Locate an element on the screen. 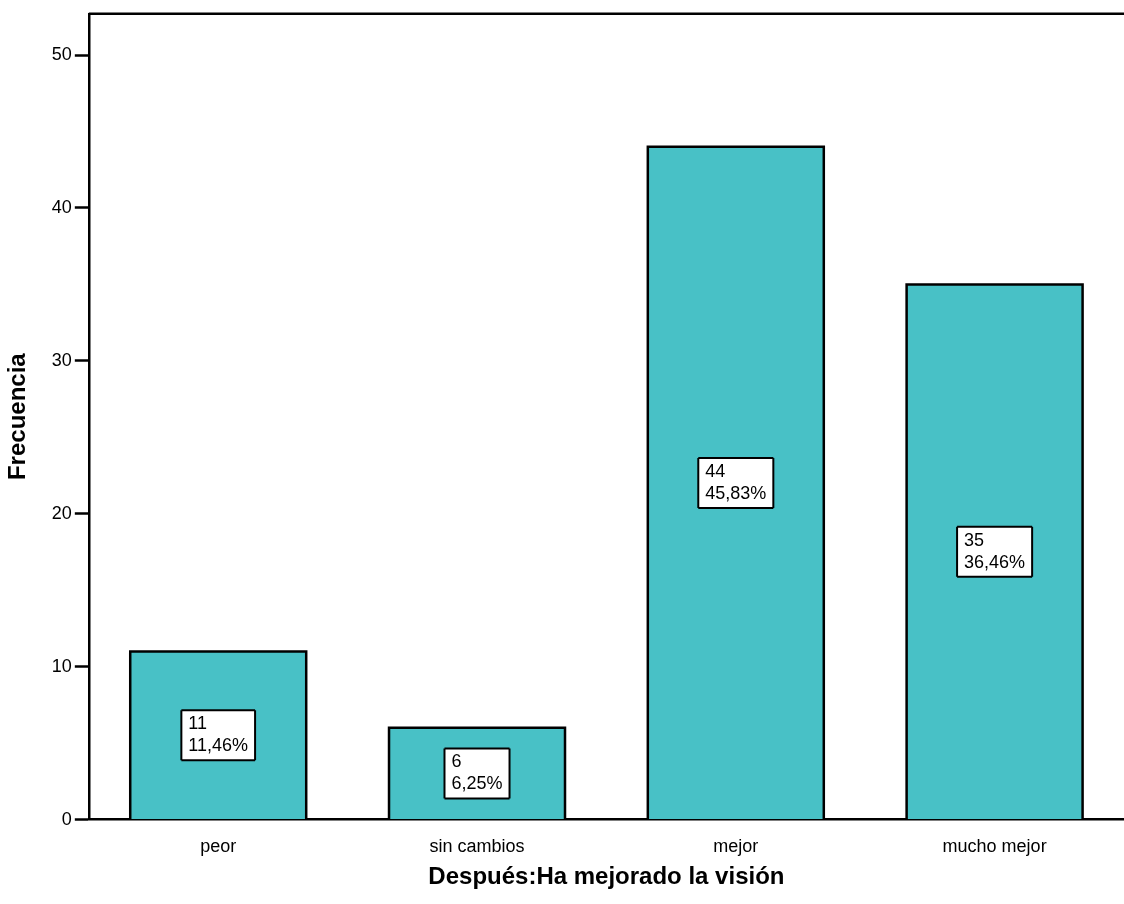 Image resolution: width=1124 pixels, height=904 pixels. data-label: 11 11,46% is located at coordinates (218, 734).